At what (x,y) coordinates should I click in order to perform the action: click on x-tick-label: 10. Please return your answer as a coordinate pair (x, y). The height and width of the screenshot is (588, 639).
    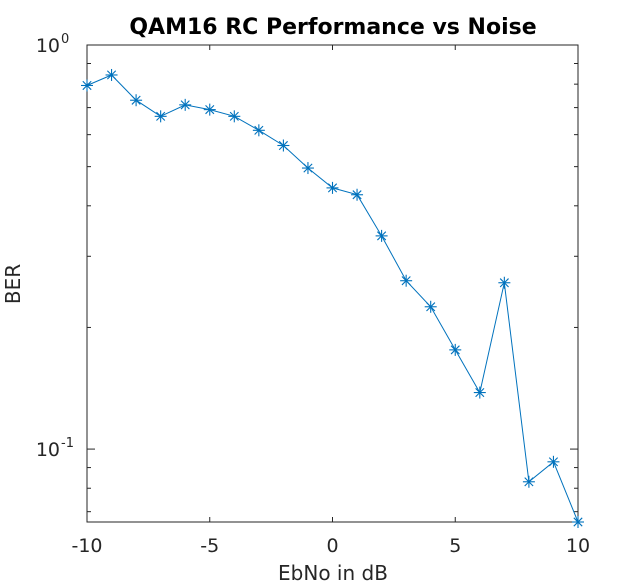
    Looking at the image, I should click on (578, 546).